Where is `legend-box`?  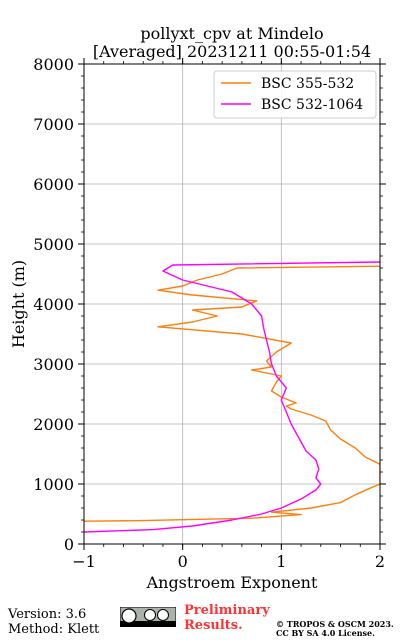
legend-box is located at coordinates (295, 94).